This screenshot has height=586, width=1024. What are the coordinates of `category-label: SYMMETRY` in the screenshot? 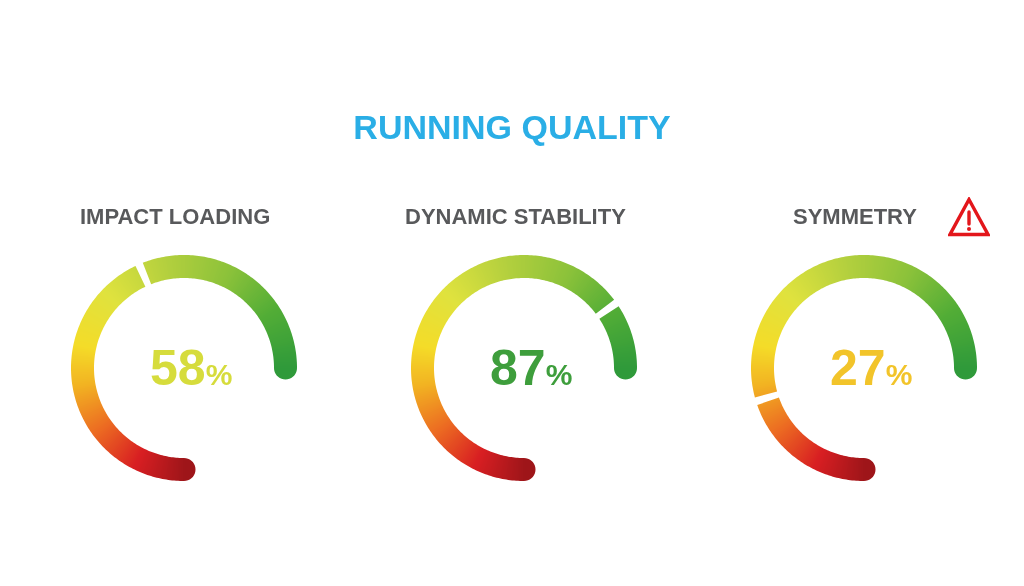 It's located at (855, 216).